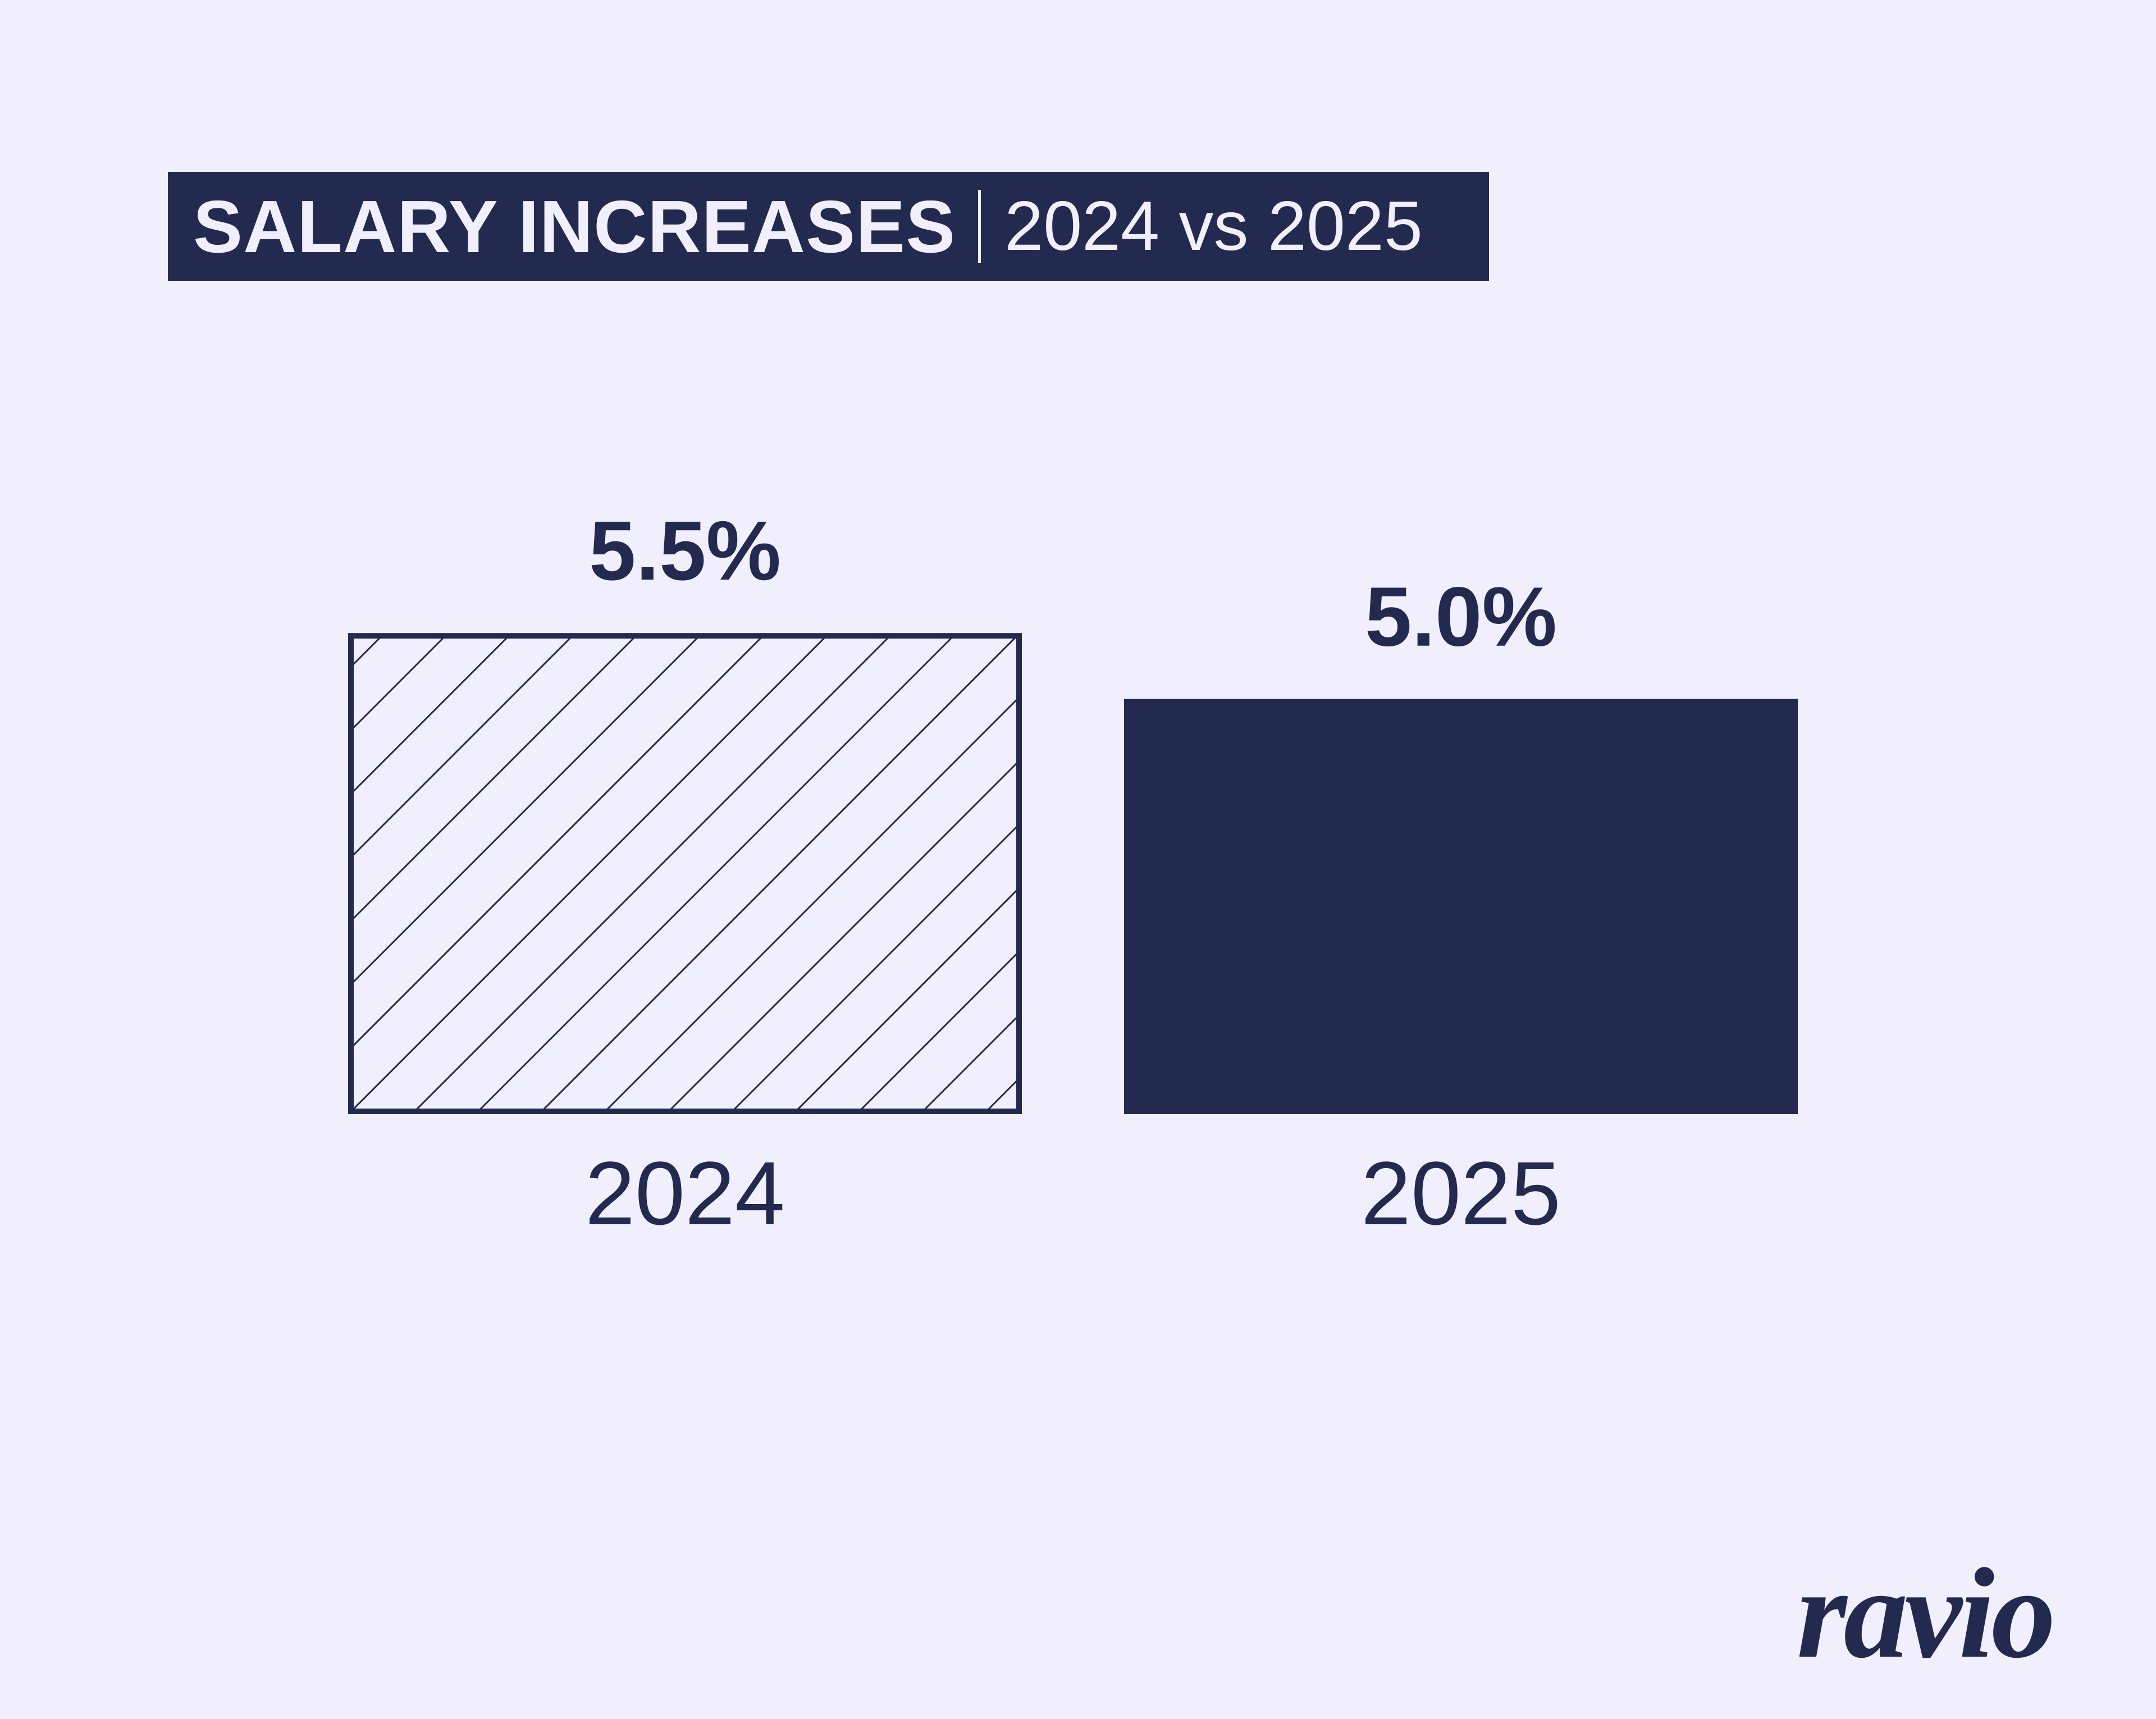 This screenshot has height=1719, width=2156. Describe the element at coordinates (574, 227) in the screenshot. I see `chart-title: SALARY INCREASES` at that location.